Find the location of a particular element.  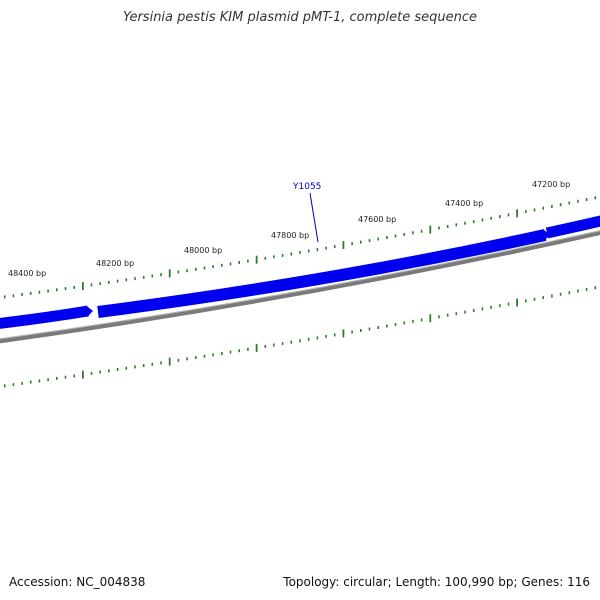

tick-label: 47800 bp is located at coordinates (290, 235).